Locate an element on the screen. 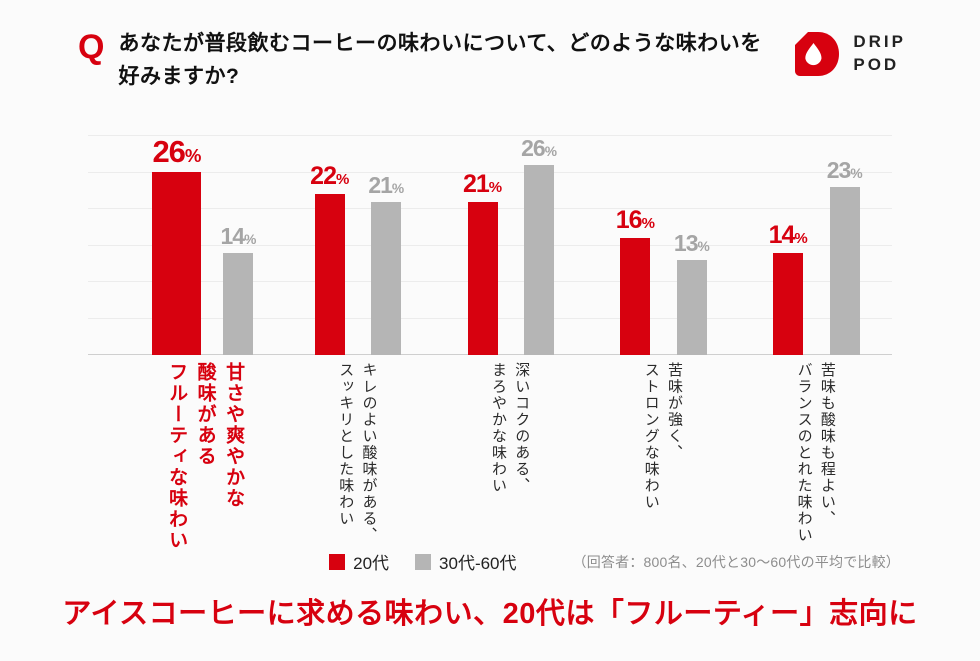  legend-label-20s: 20代 is located at coordinates (371, 563).